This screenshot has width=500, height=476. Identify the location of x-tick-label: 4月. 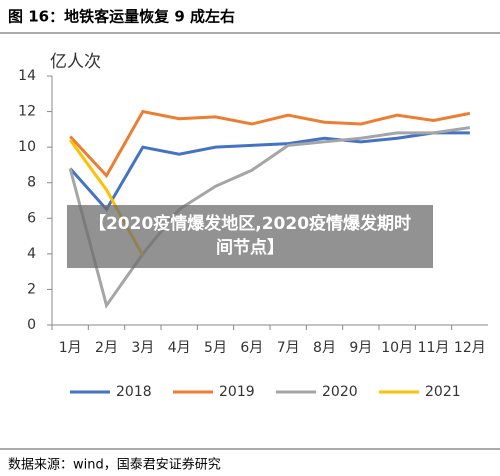
(179, 348).